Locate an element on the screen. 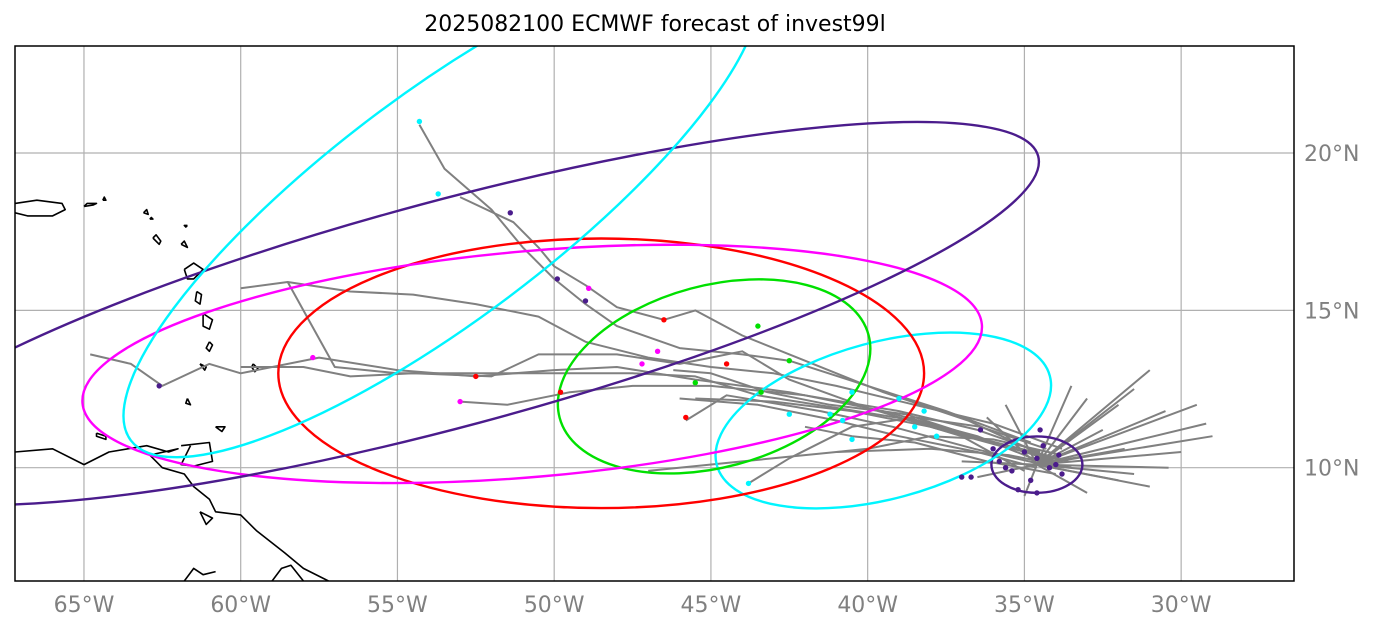 This screenshot has height=631, width=1382. map-title: 2025082100 ECMWF forecast of invest99l is located at coordinates (655, 24).